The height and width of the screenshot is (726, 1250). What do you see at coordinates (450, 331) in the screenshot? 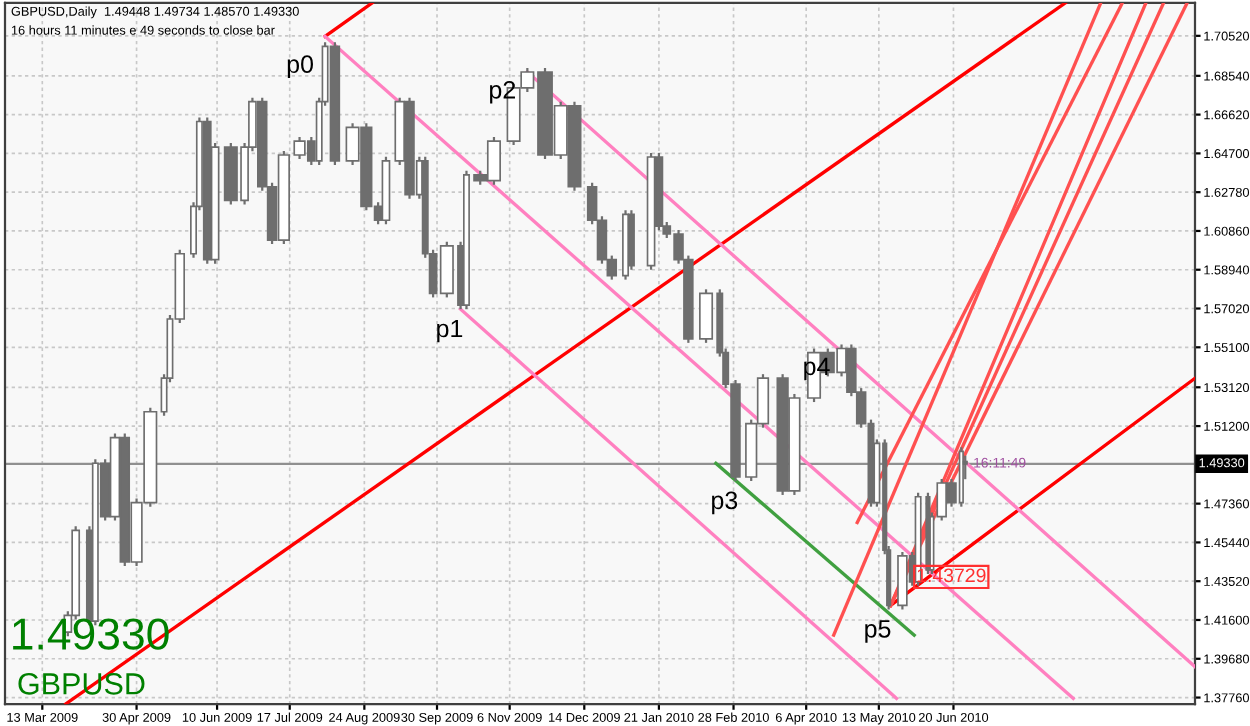
I see `annotation: p1` at bounding box center [450, 331].